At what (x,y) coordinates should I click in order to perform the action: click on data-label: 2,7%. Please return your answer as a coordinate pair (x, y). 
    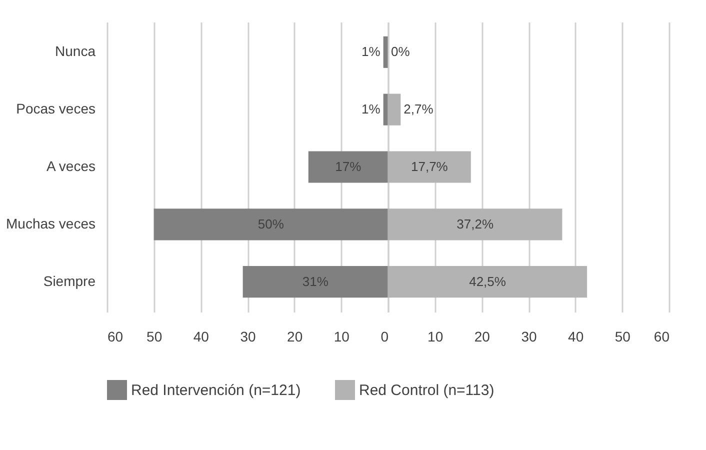
    Looking at the image, I should click on (419, 109).